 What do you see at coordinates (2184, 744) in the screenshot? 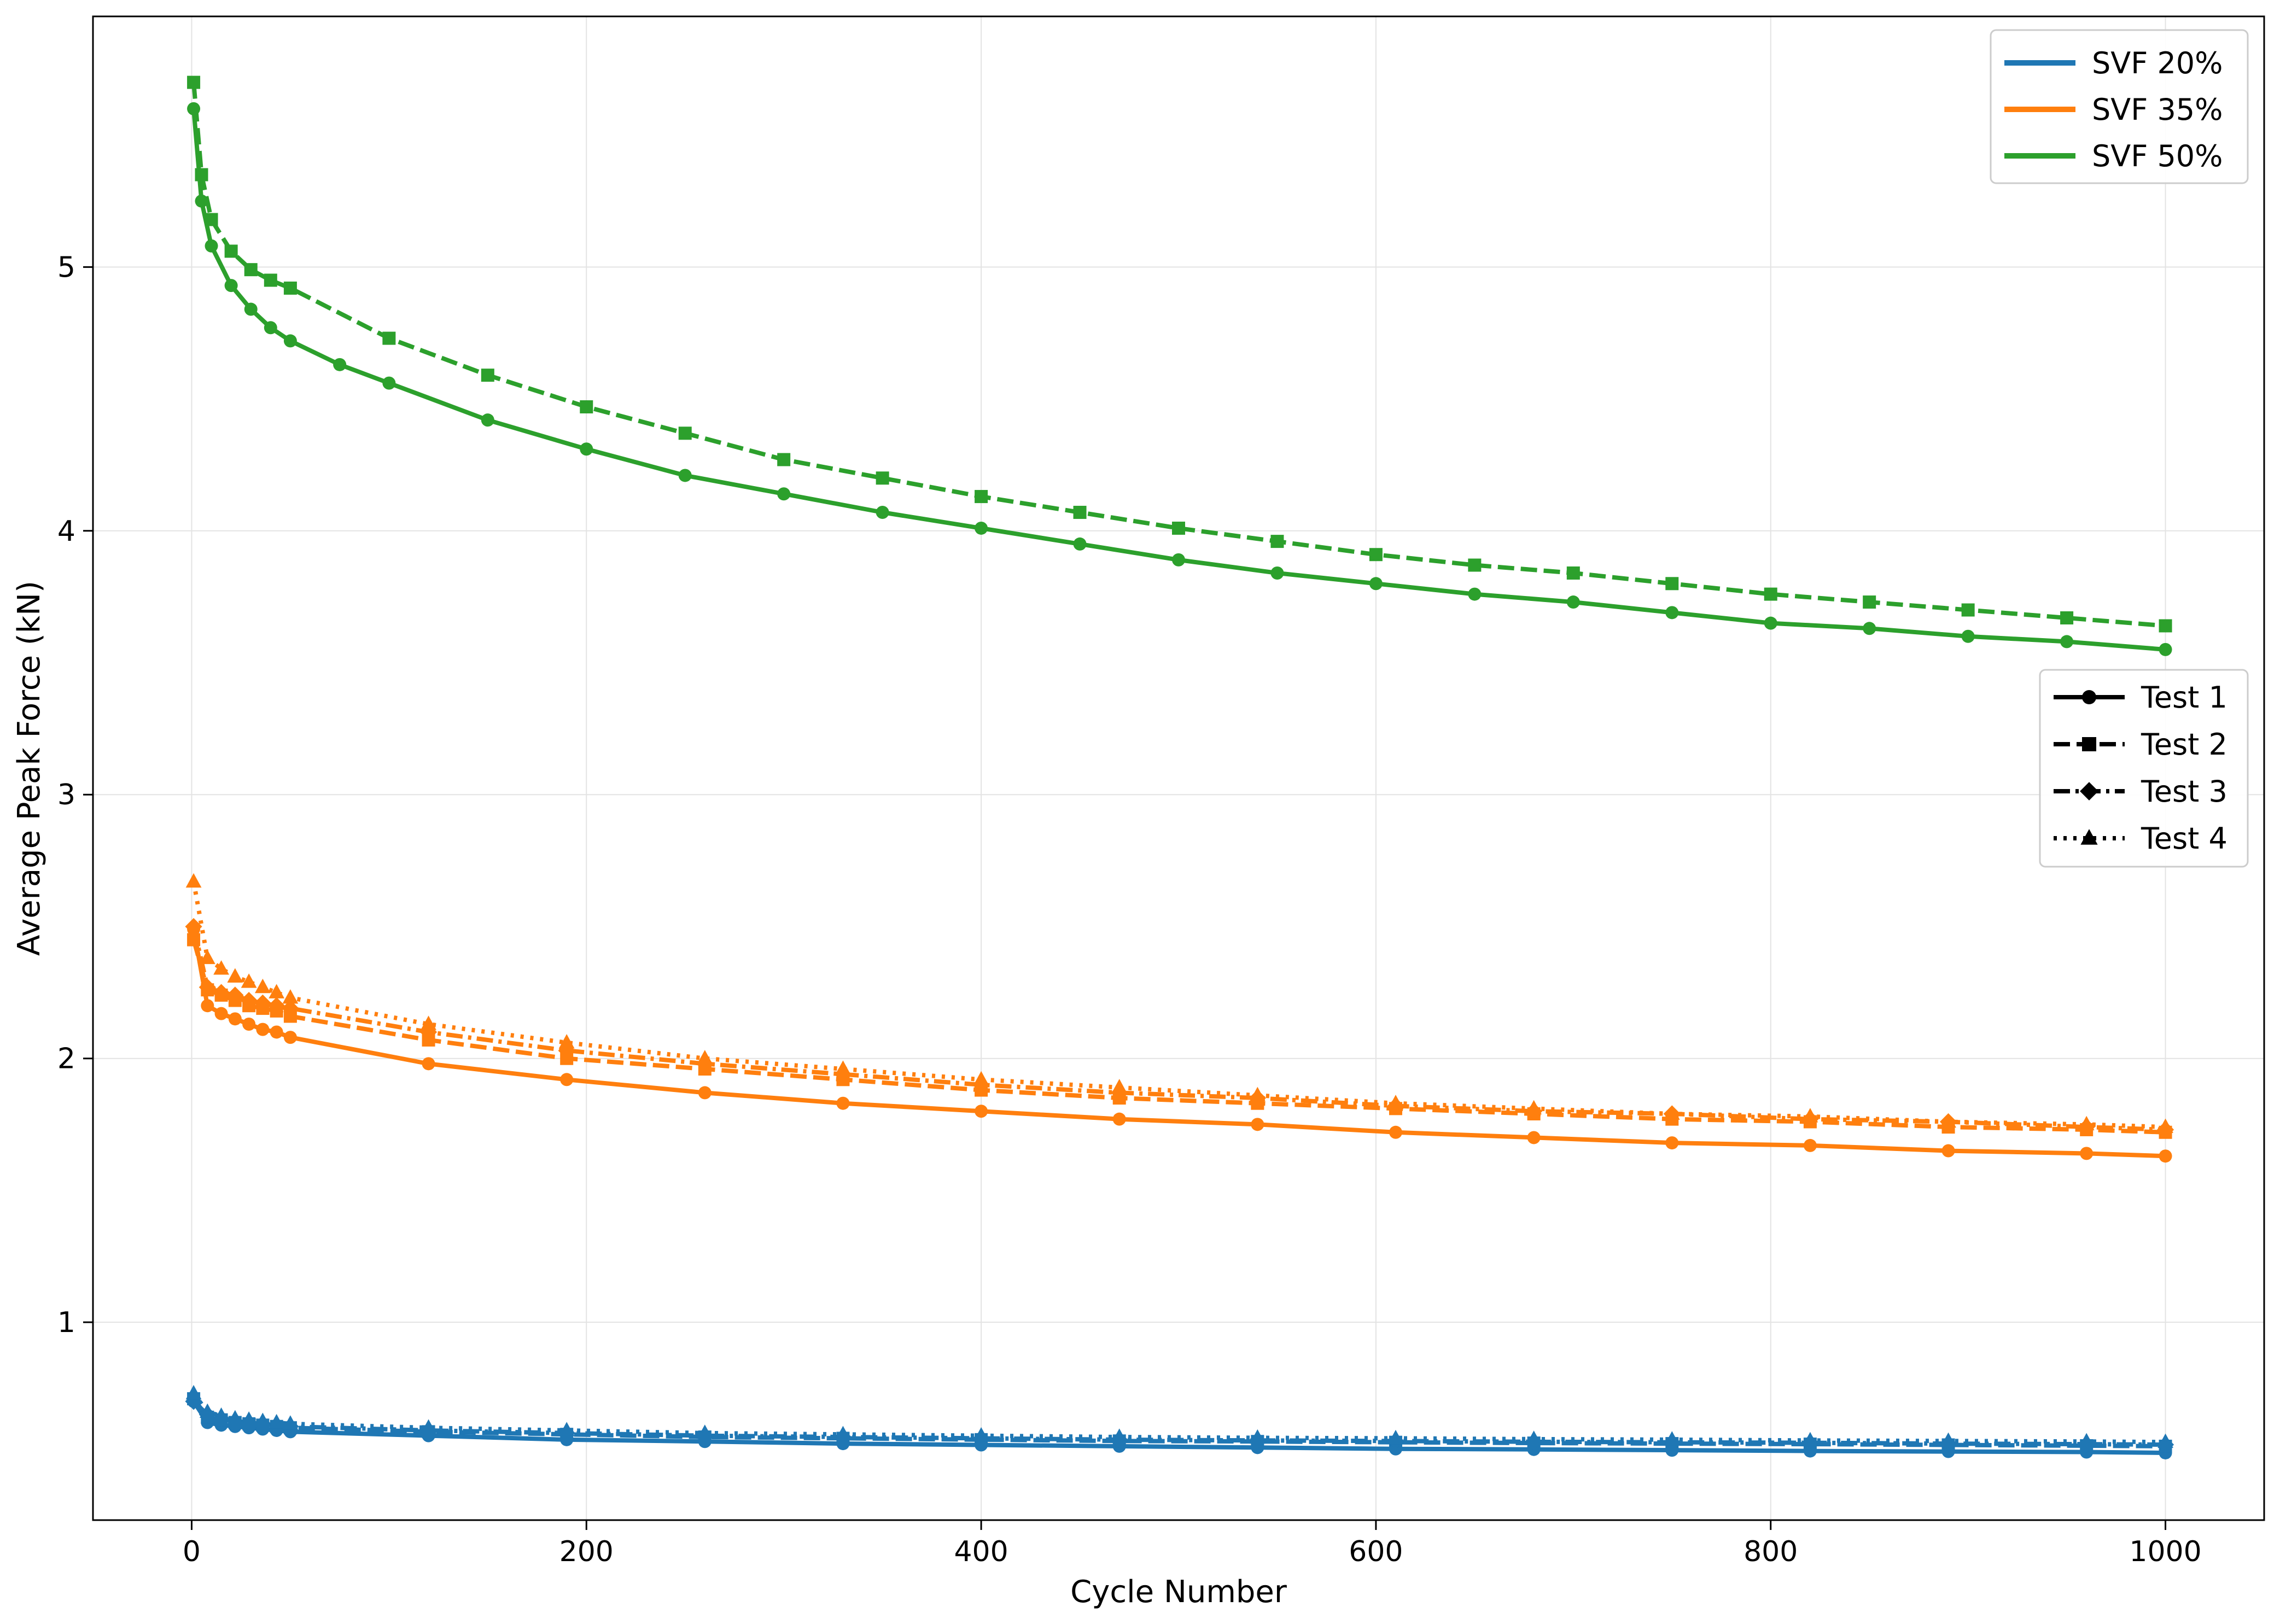
I see `legend-tests-label: Test 2` at bounding box center [2184, 744].